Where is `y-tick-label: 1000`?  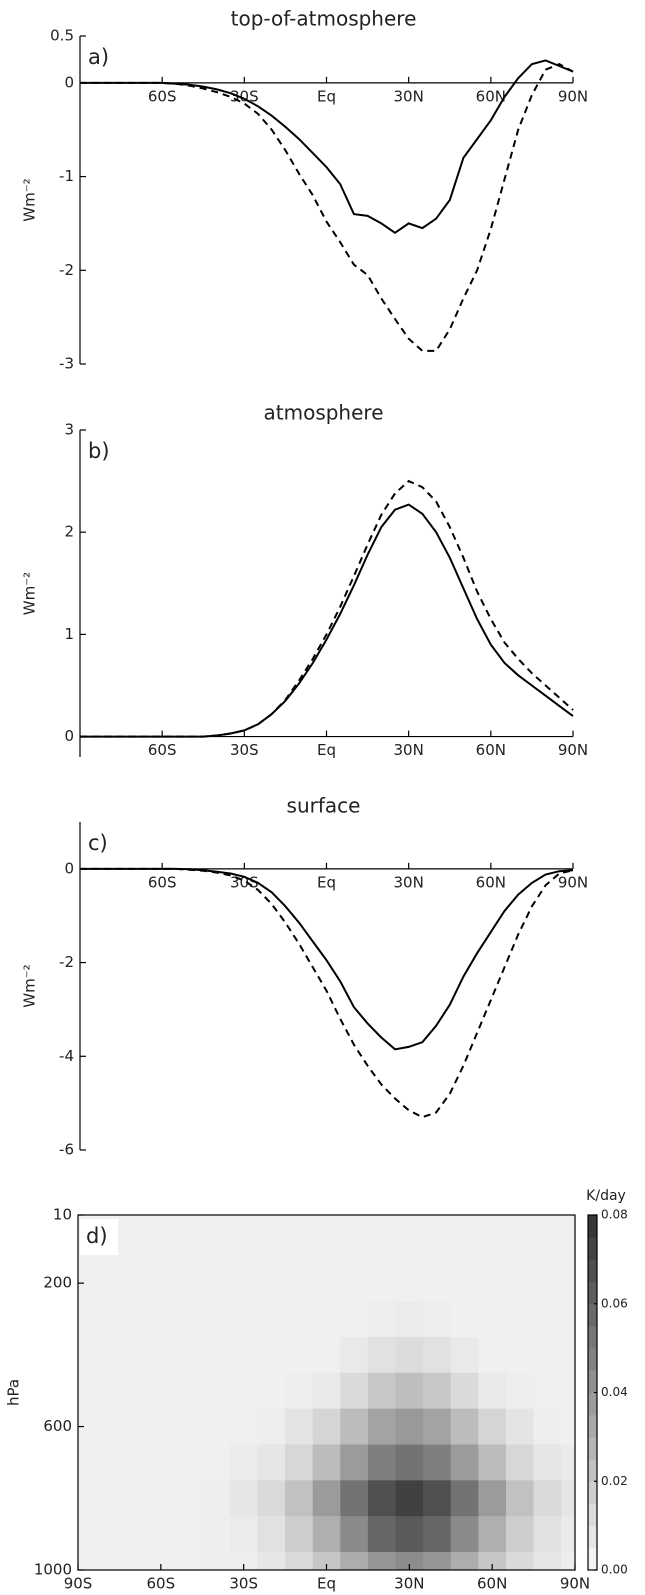
y-tick-label: 1000 is located at coordinates (53, 1570).